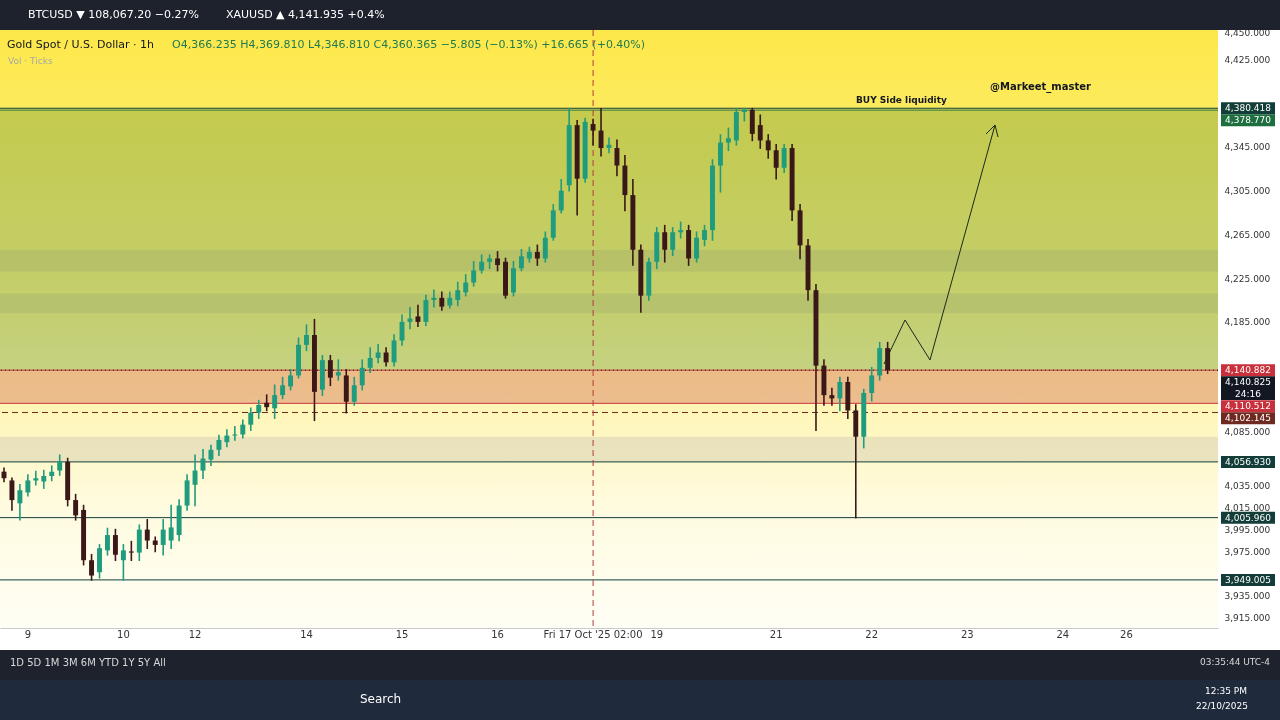 The height and width of the screenshot is (720, 1280). What do you see at coordinates (123, 634) in the screenshot?
I see `x-tick-label: 10` at bounding box center [123, 634].